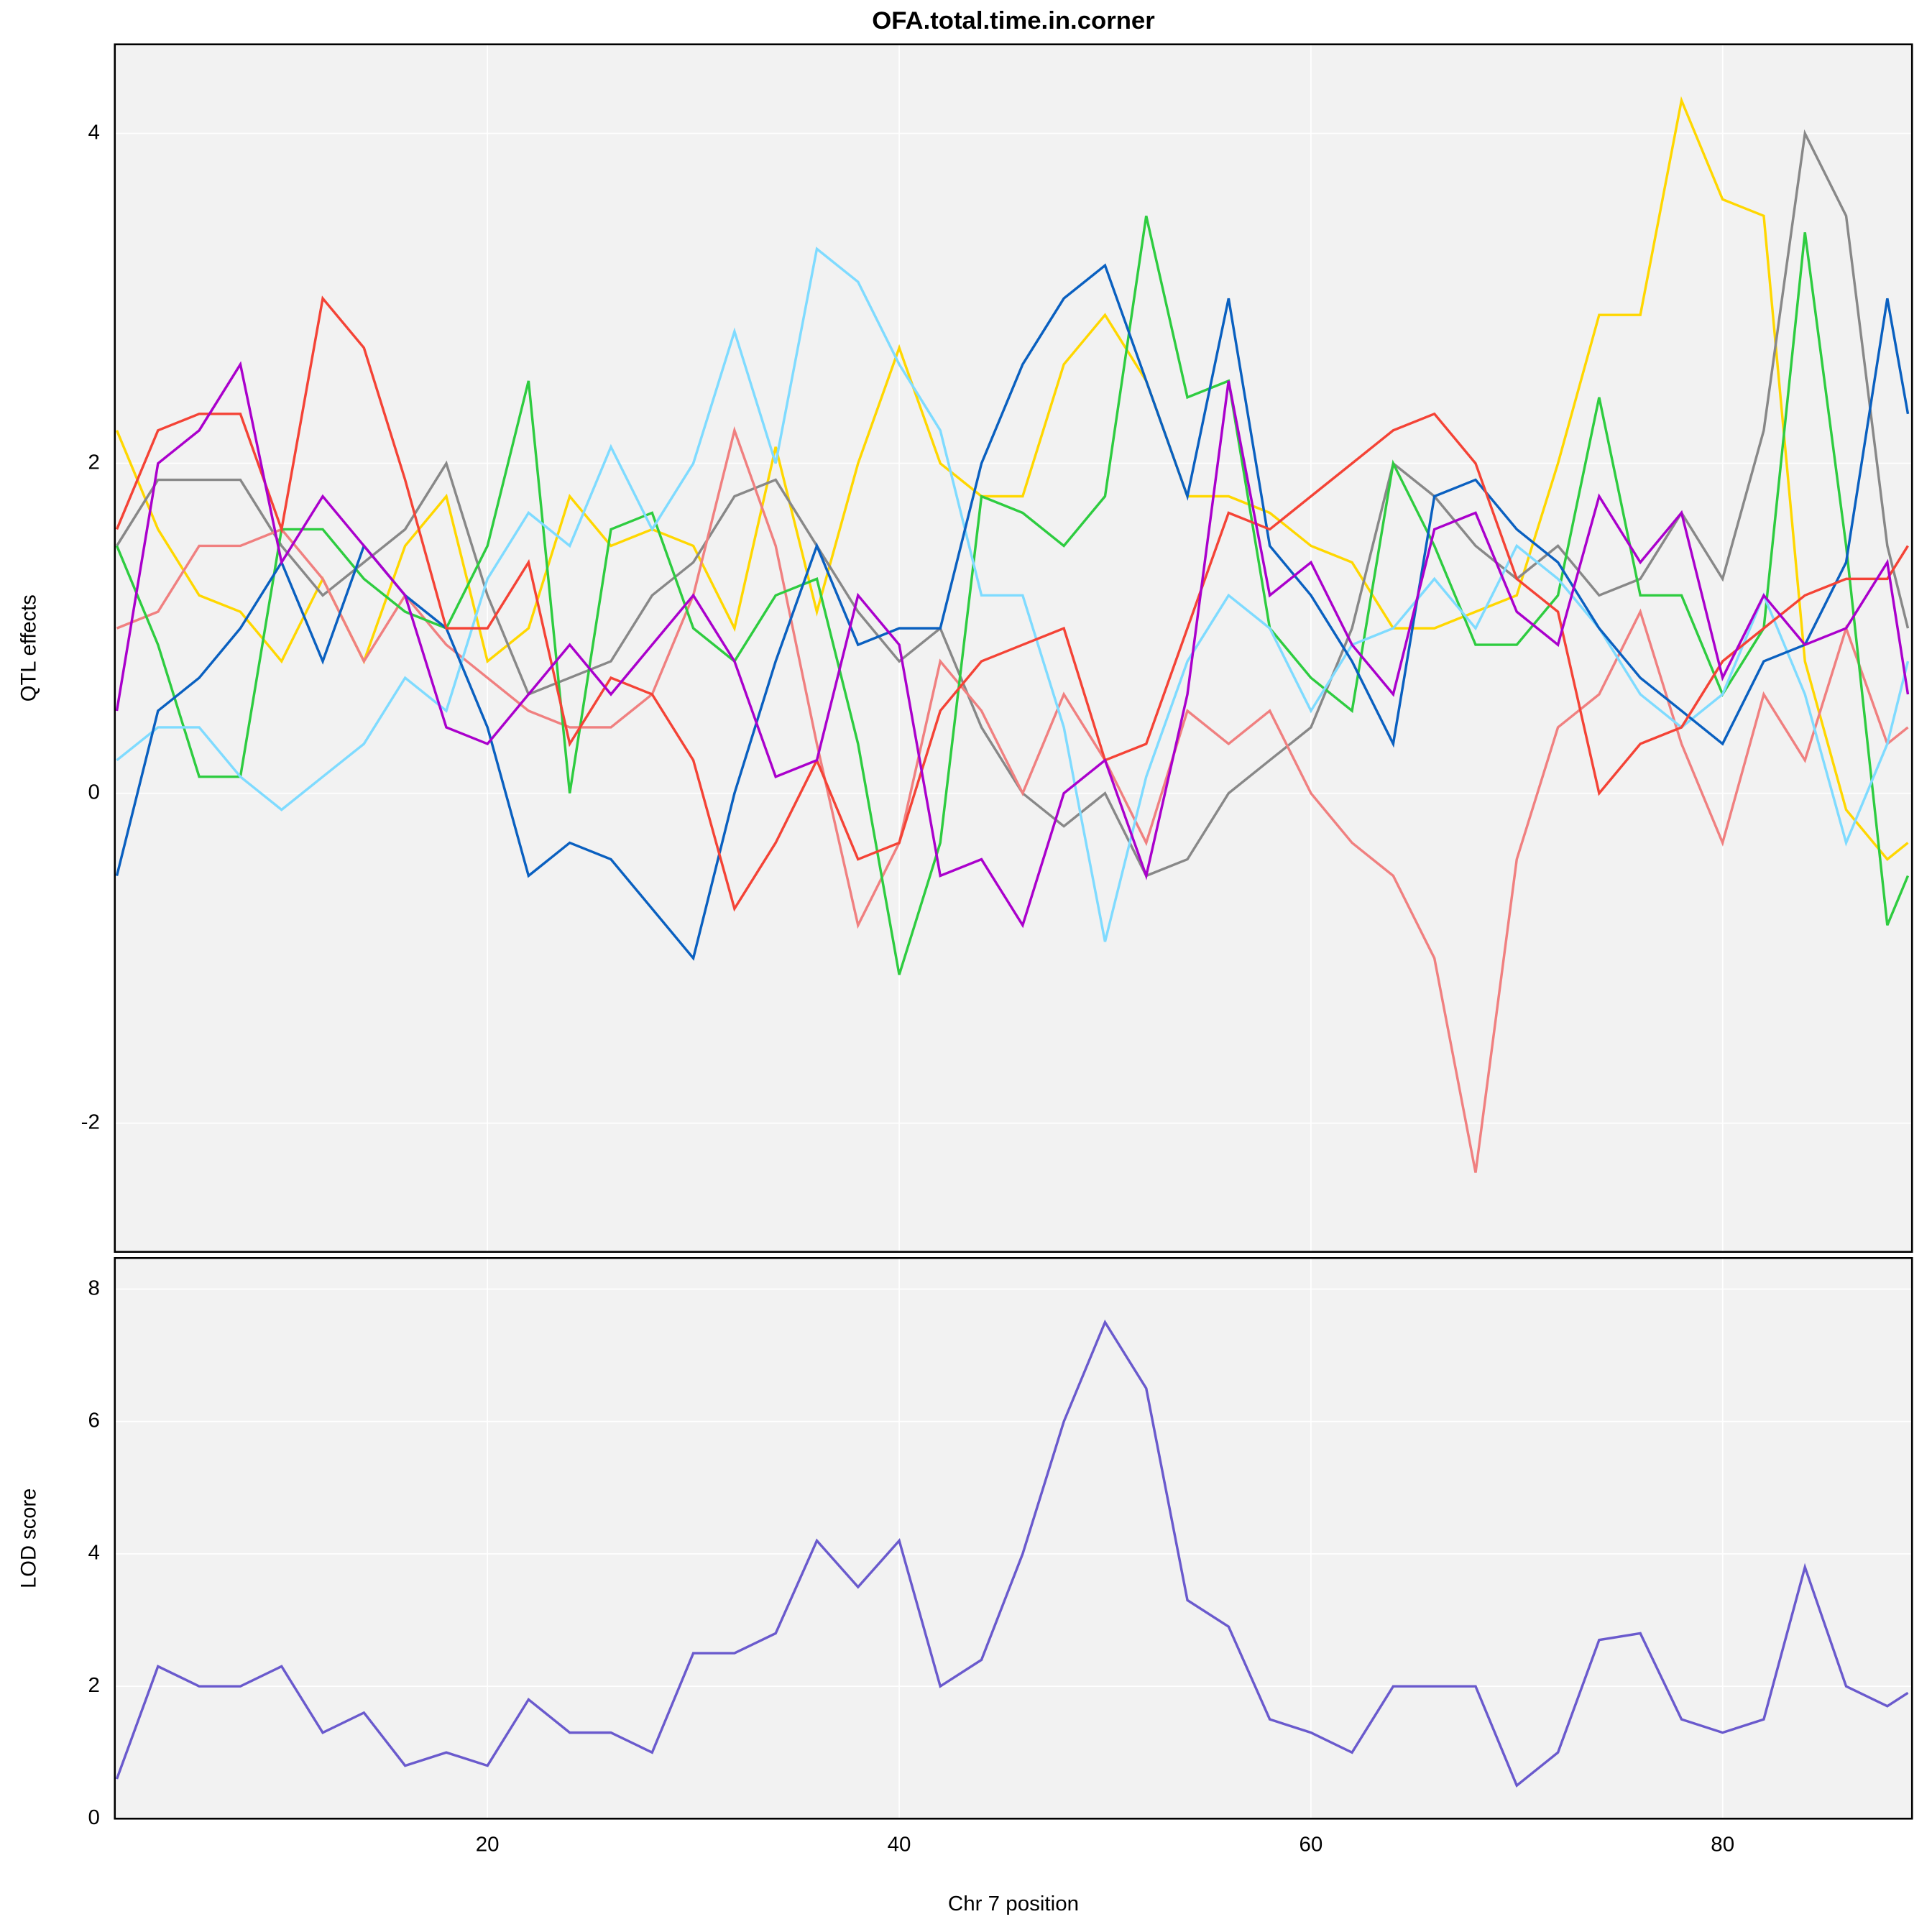 The image size is (1932, 1932). I want to click on y-tick-label: -2, so click(90, 1122).